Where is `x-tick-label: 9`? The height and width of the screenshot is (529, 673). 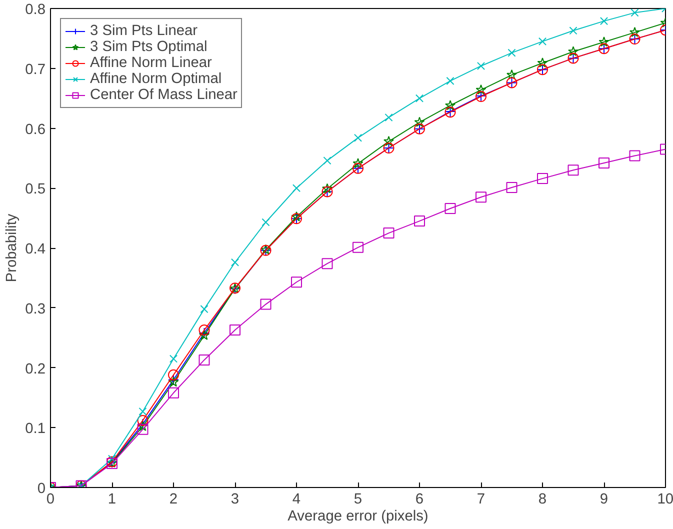
x-tick-label: 9 is located at coordinates (604, 500).